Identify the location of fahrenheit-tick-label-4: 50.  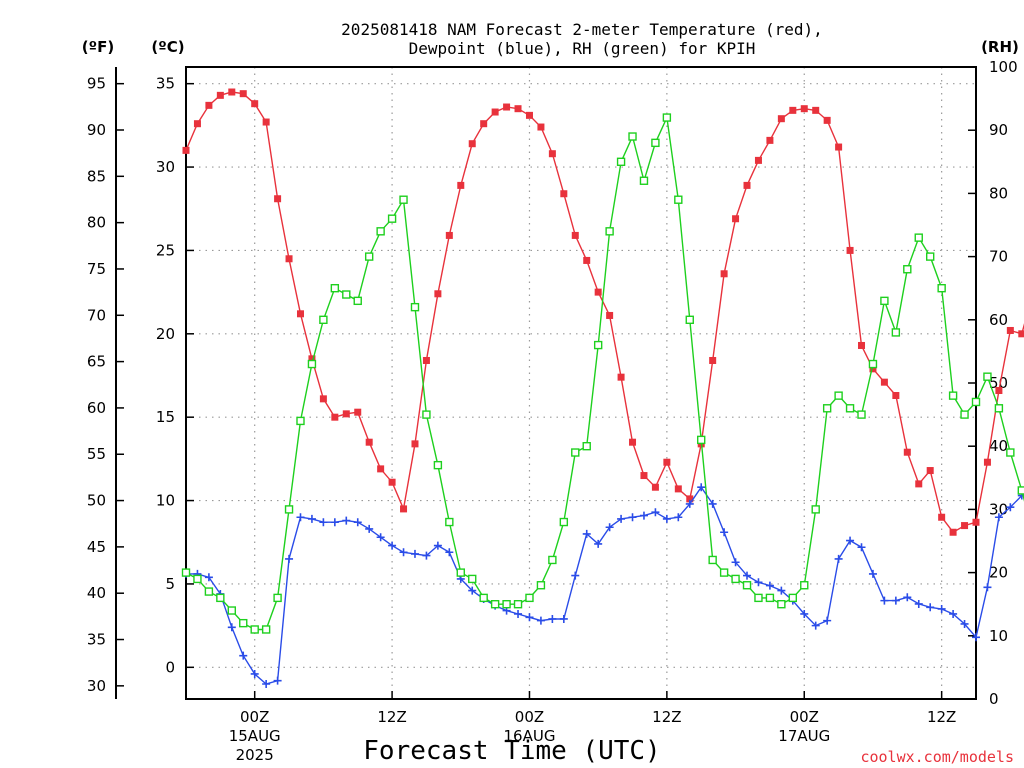
(96, 501).